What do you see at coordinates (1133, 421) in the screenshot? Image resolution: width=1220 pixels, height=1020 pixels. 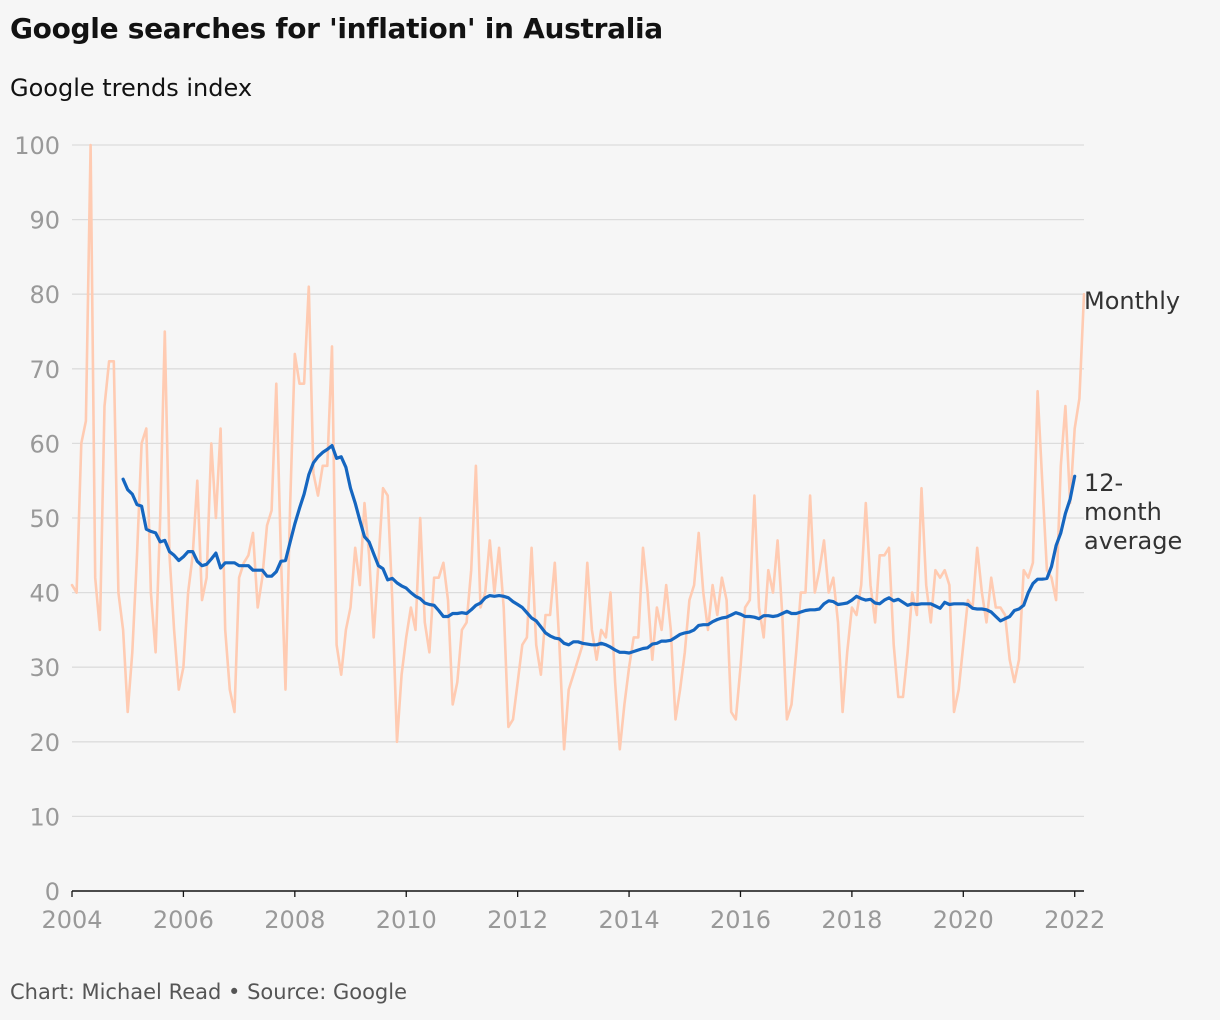 I see `series-labels: Monthly 12-month average` at bounding box center [1133, 421].